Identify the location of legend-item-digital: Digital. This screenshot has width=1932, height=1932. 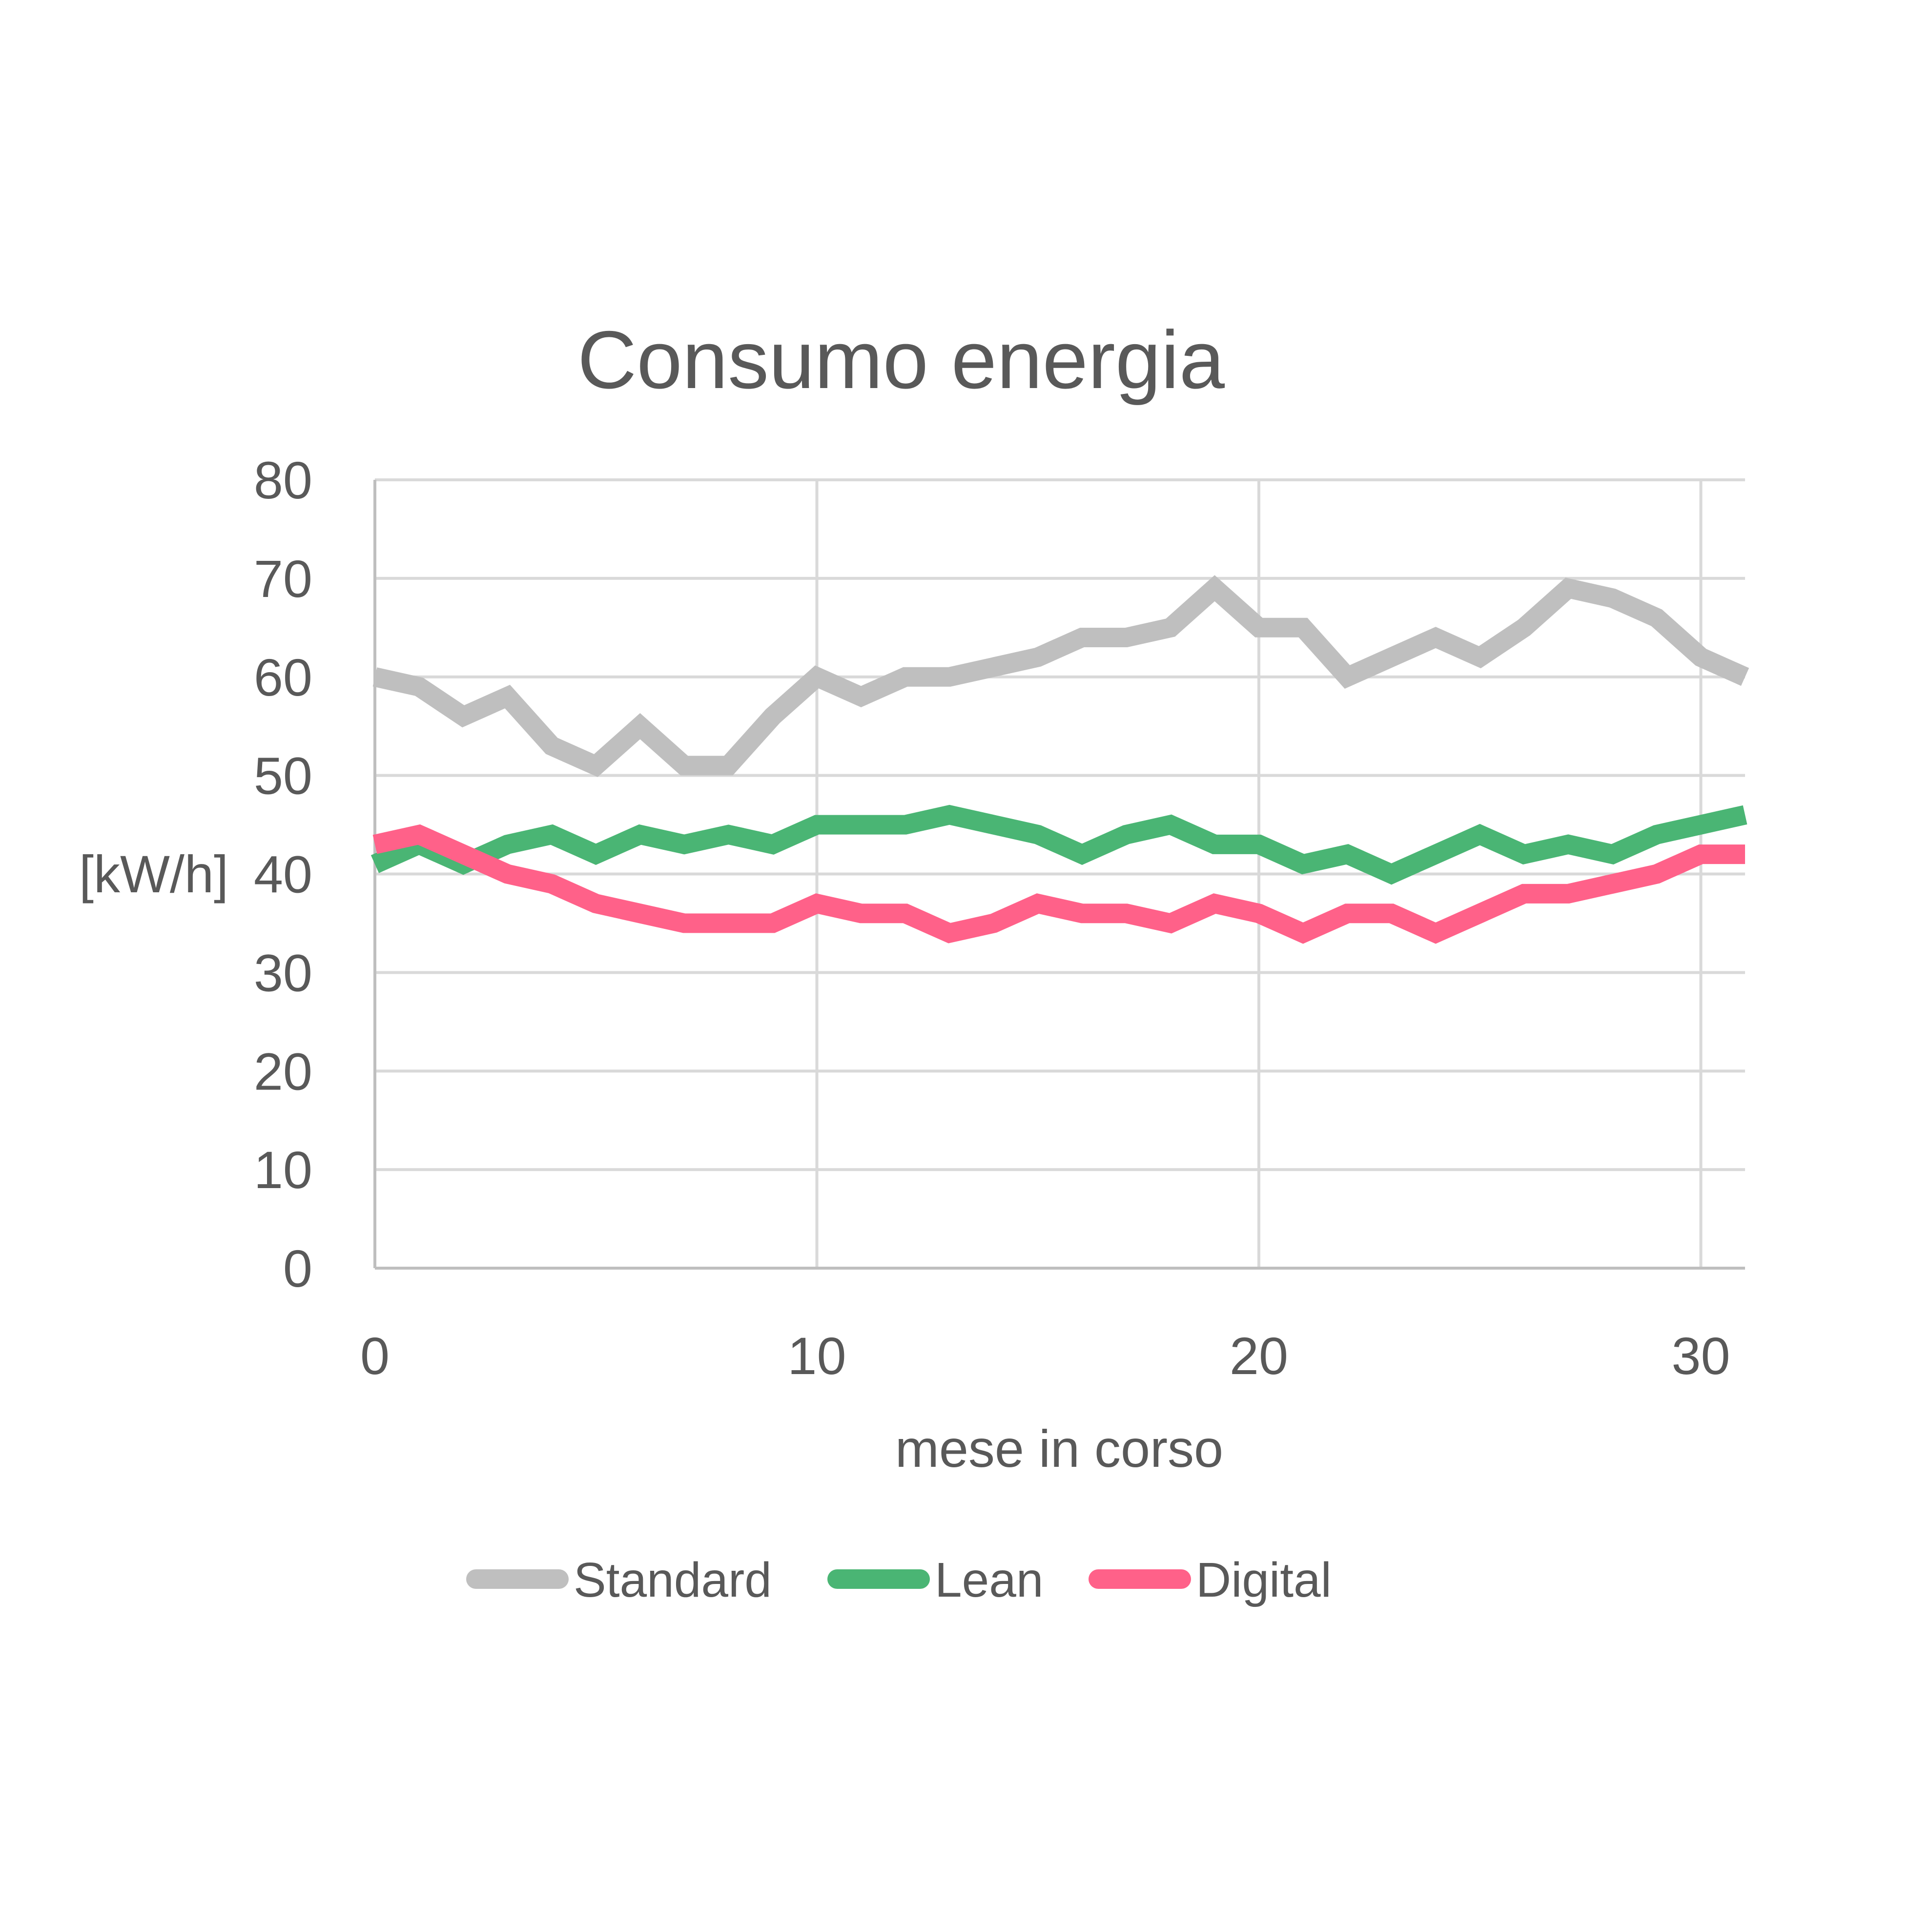
(1210, 1580).